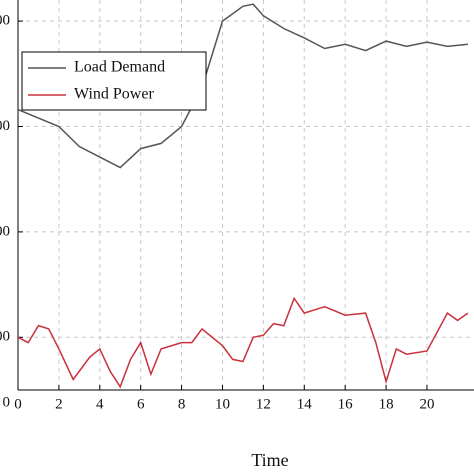  What do you see at coordinates (7, 402) in the screenshot?
I see `y-tick-label: 0` at bounding box center [7, 402].